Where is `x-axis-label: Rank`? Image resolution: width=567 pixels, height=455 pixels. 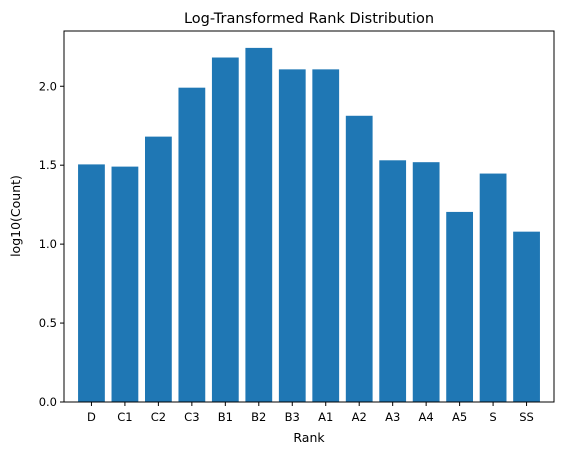 x-axis-label: Rank is located at coordinates (309, 437).